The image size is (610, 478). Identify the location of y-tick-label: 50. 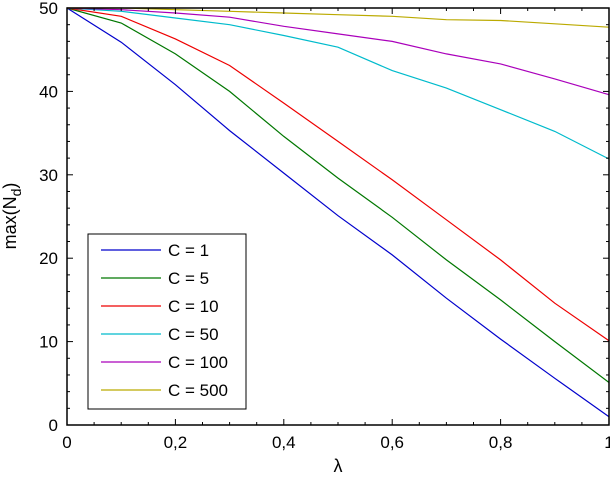
(48, 9).